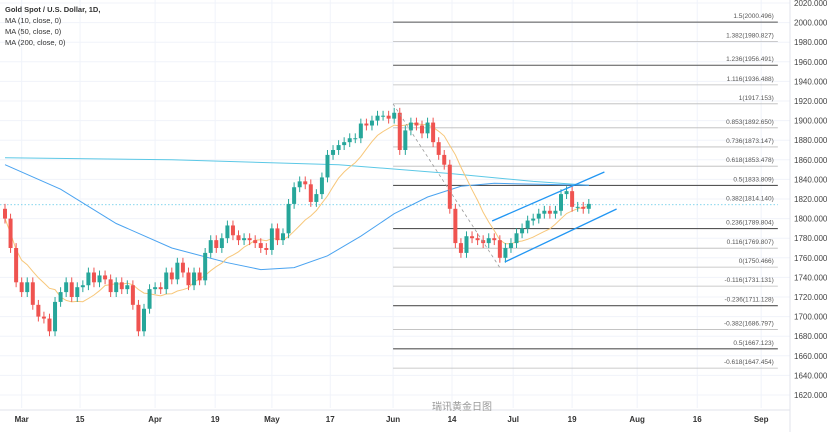 Image resolution: width=830 pixels, height=432 pixels. I want to click on fib-level-label: 0.236(1789.804), so click(750, 223).